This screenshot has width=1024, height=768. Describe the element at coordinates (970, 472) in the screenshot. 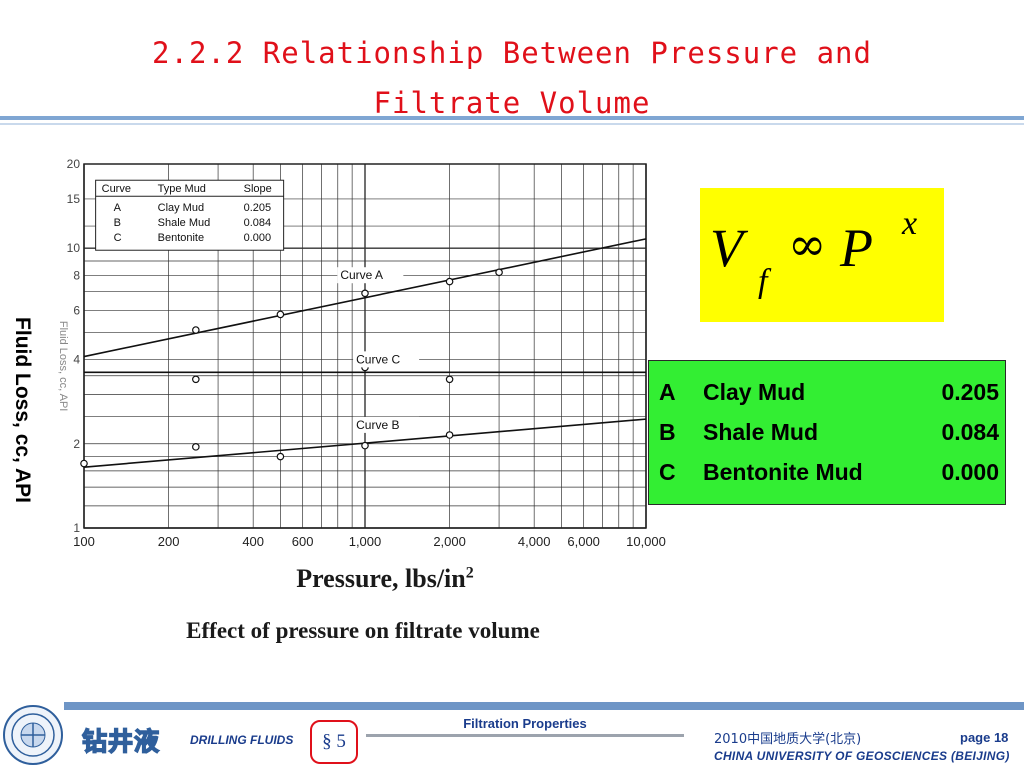

I see `legend-slope-value: 0.000` at that location.